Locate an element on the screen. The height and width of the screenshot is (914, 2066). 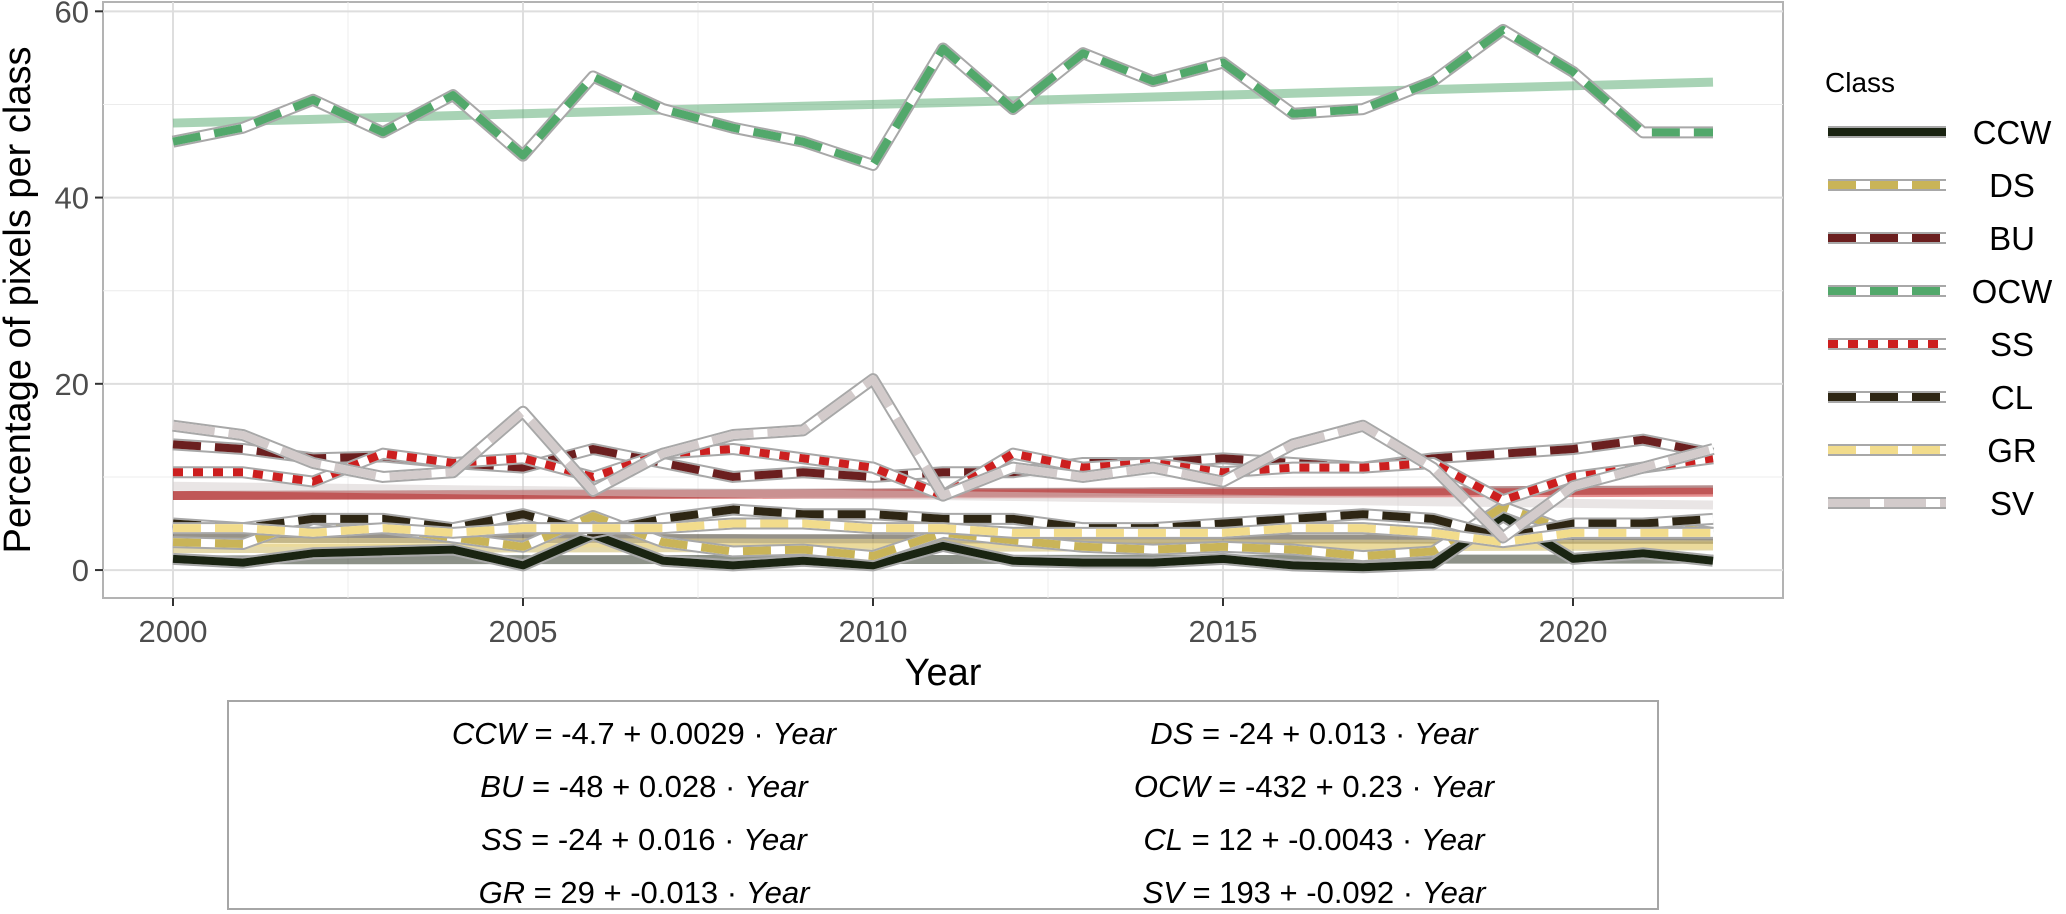
trend-line-ocw is located at coordinates (943, 102).